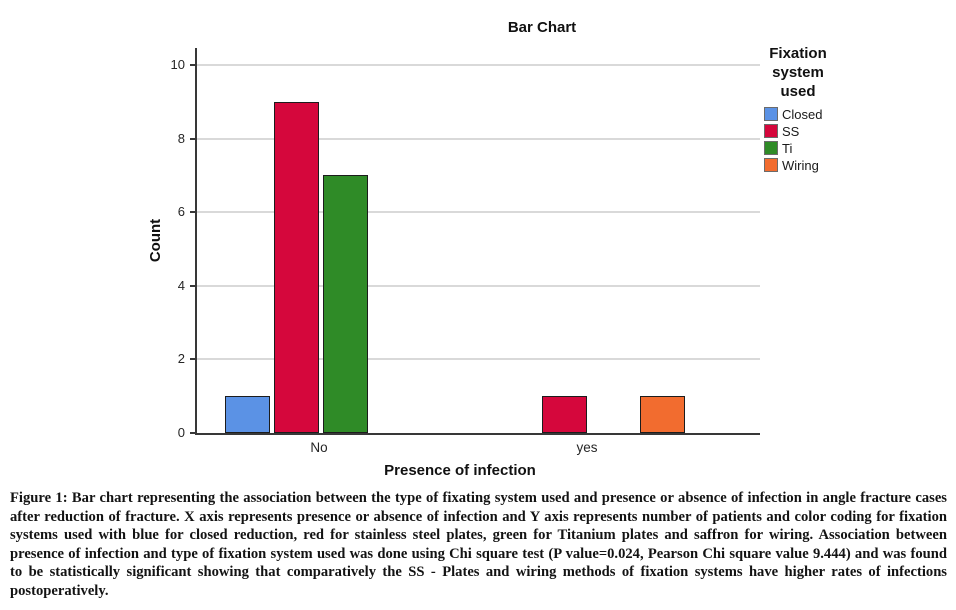 This screenshot has width=956, height=610. Describe the element at coordinates (296, 267) in the screenshot. I see `bar-ss-no` at that location.